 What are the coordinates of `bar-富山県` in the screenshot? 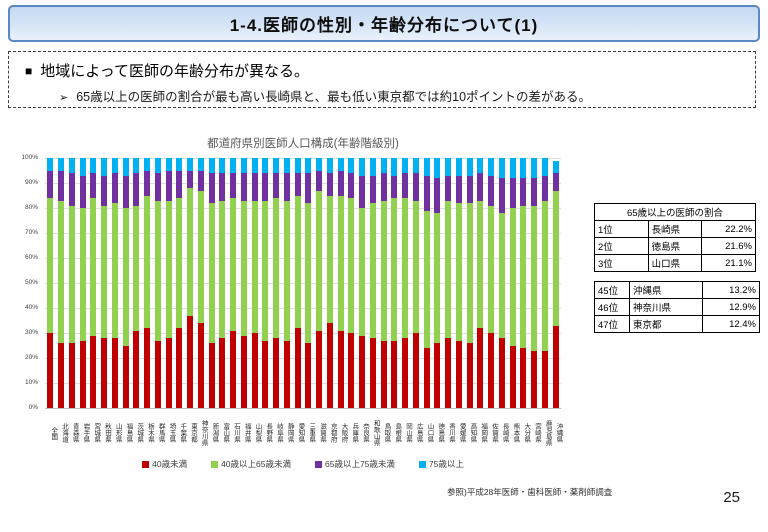 It's located at (222, 283).